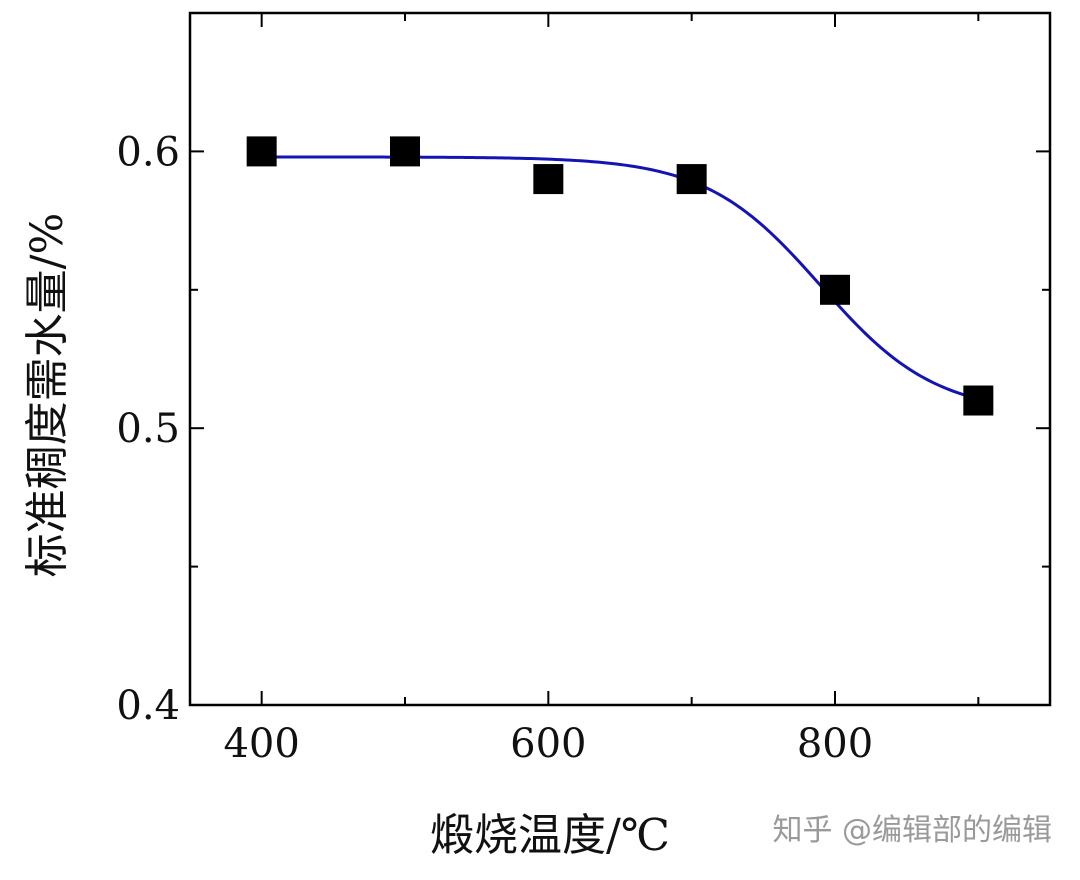 Image resolution: width=1080 pixels, height=880 pixels. What do you see at coordinates (835, 744) in the screenshot?
I see `x-tick-label: 800` at bounding box center [835, 744].